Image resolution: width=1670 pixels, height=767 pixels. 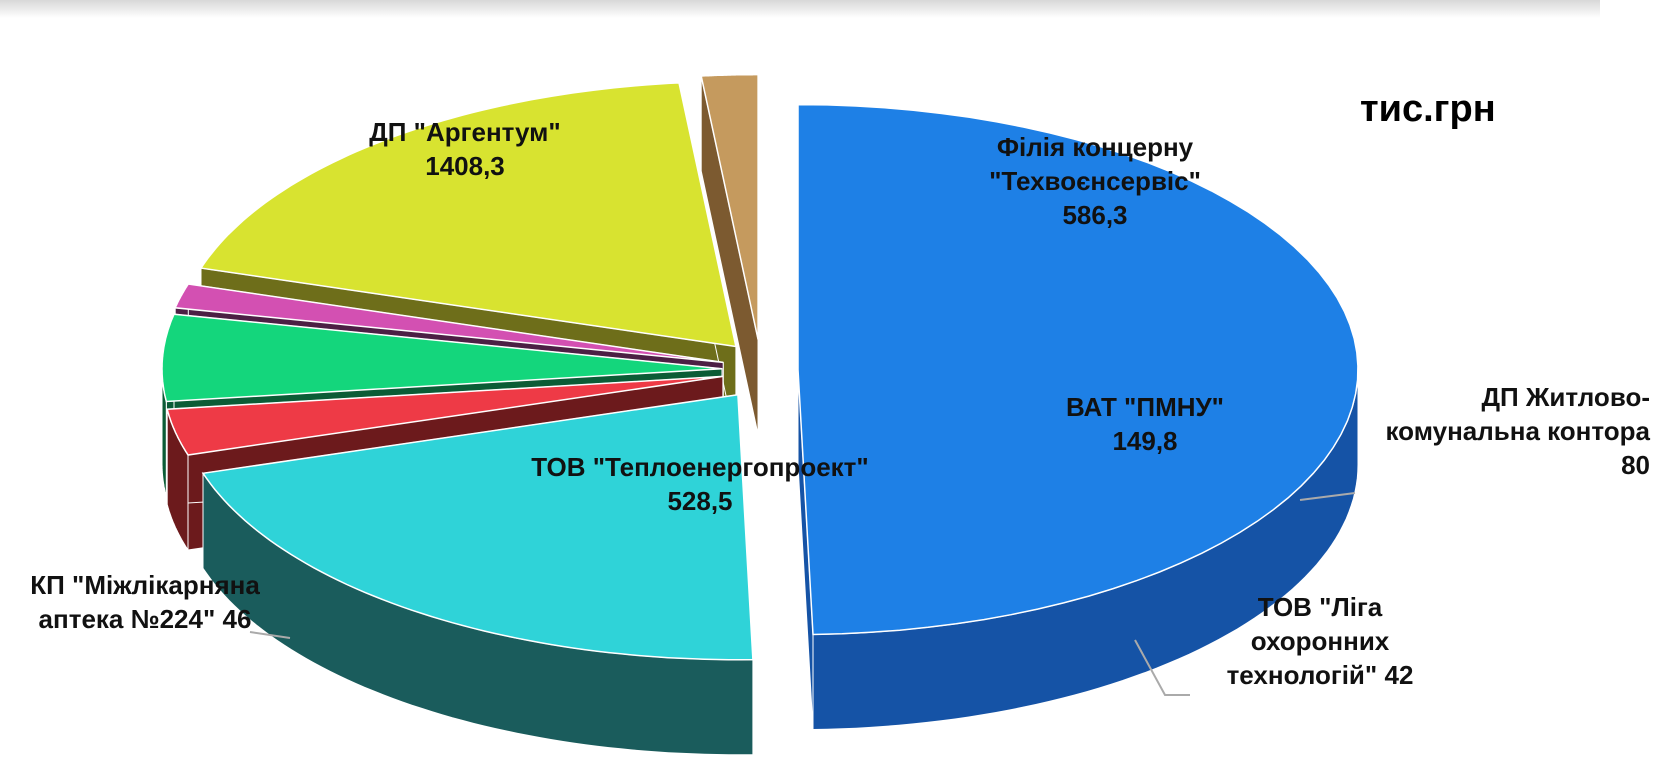 I want to click on slice-label: Філія концерну "Техвоєнсервіс" 586,3, so click(x=1095, y=181).